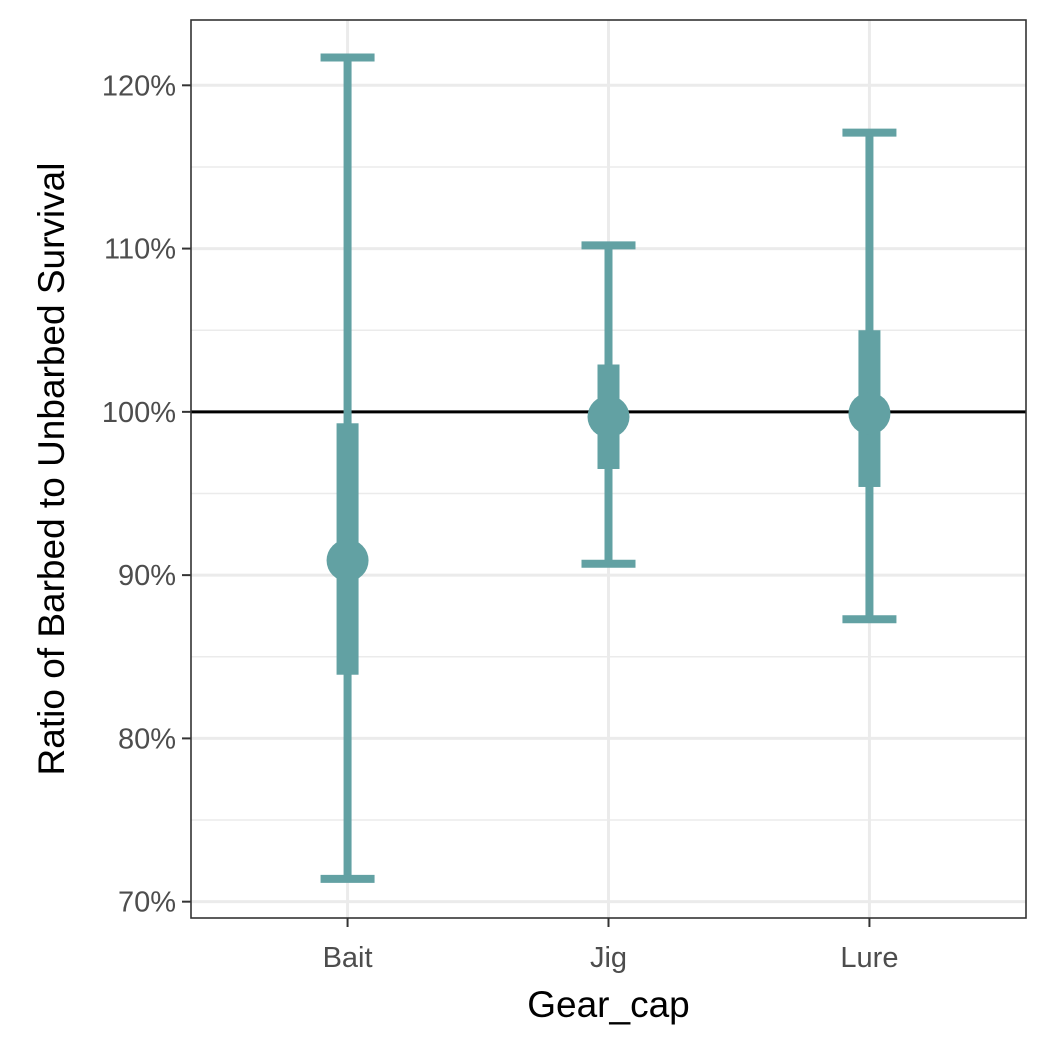 The image size is (1050, 1050). What do you see at coordinates (139, 86) in the screenshot?
I see `y-tick-label: 120%` at bounding box center [139, 86].